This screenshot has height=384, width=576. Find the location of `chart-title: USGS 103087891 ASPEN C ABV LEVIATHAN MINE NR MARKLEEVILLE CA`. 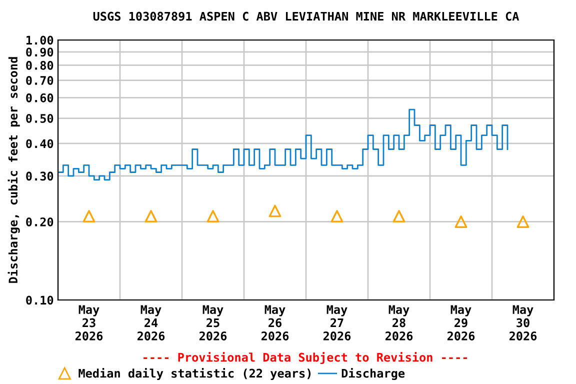

chart-title: USGS 103087891 ASPEN C ABV LEVIATHAN MINE NR MARKLEEVILLE CA is located at coordinates (306, 16).